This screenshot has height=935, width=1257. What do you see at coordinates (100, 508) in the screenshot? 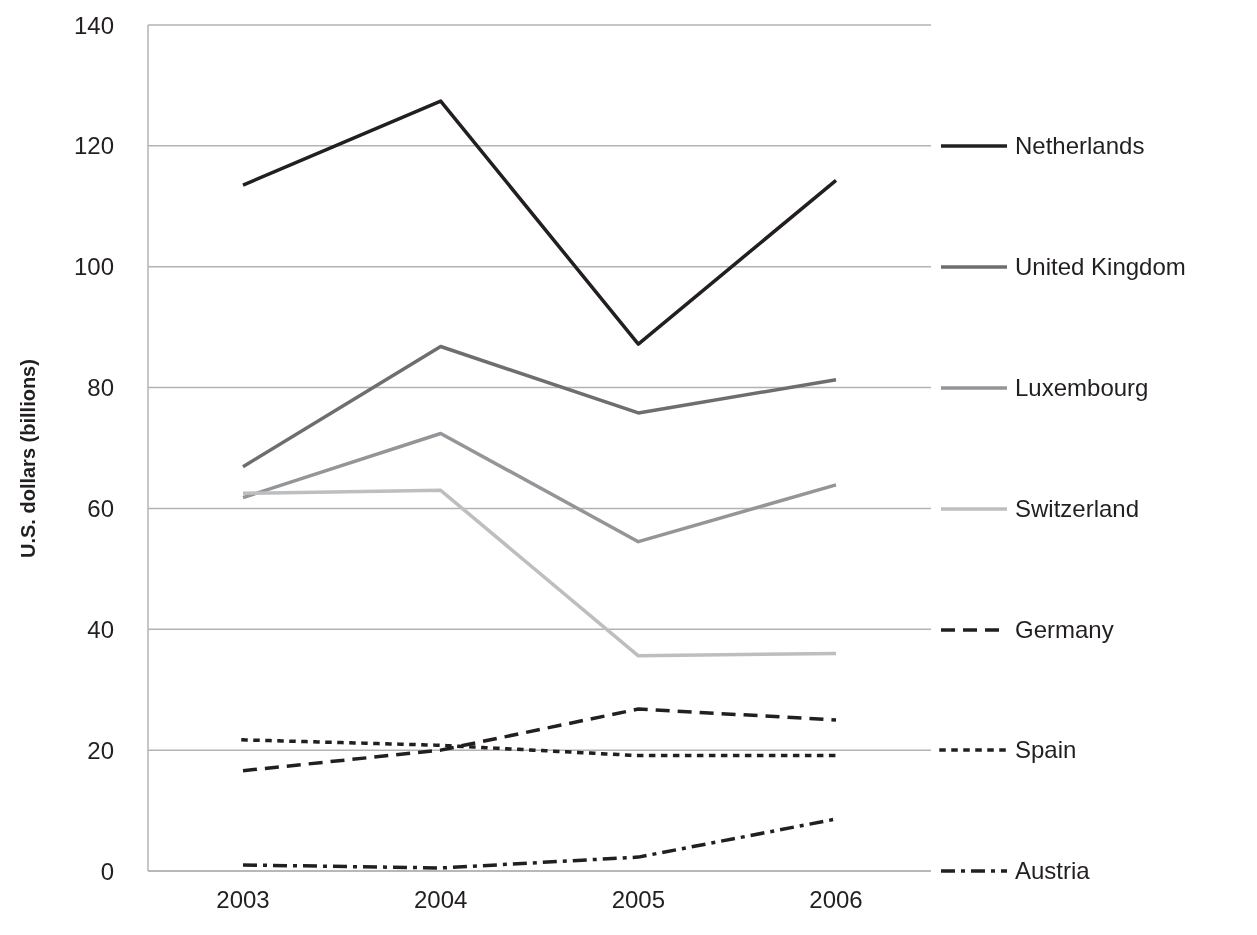
I see `y-tick-label: 60` at bounding box center [100, 508].